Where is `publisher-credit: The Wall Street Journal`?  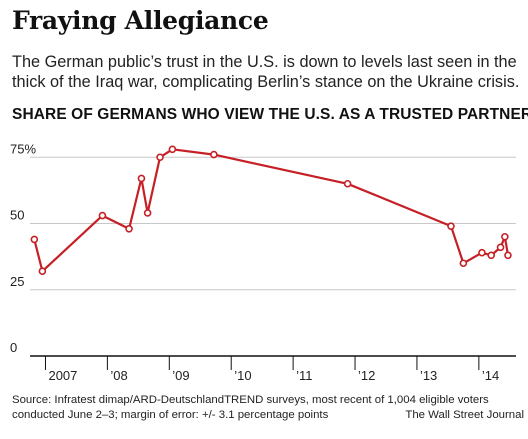 publisher-credit: The Wall Street Journal is located at coordinates (464, 415).